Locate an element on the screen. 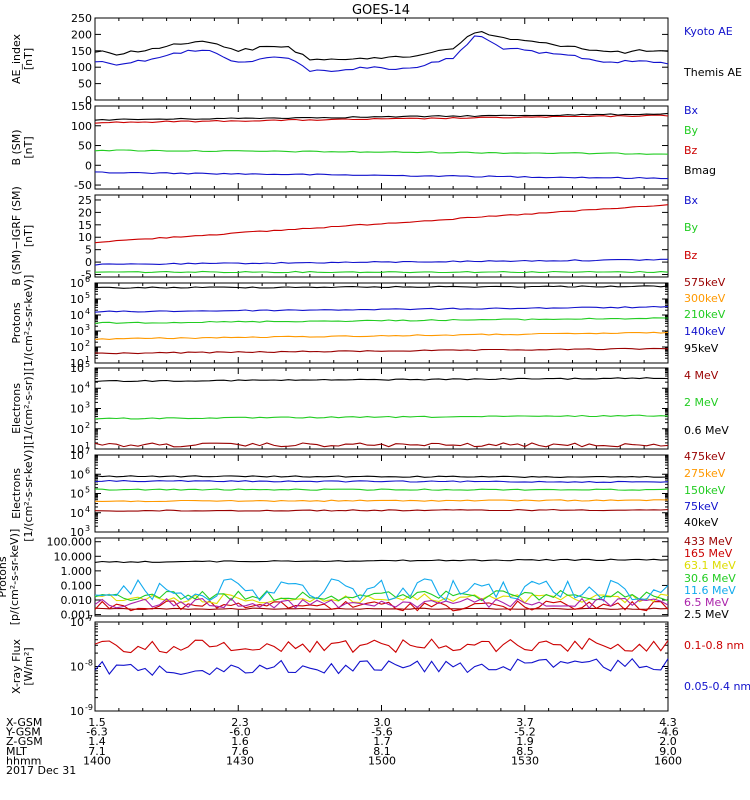 The width and height of the screenshot is (750, 800). series-line-0-6-mev is located at coordinates (381, 380).